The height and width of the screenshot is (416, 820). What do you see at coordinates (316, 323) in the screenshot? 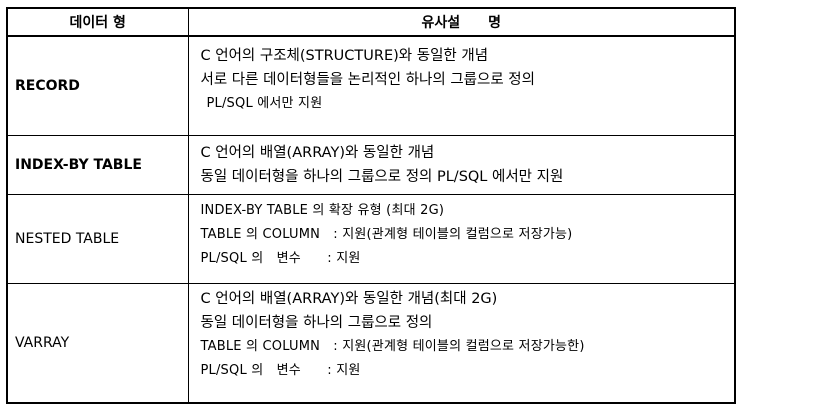
I see `desc-line: 동일 데이터형을 하나의 그룹으로 정의` at bounding box center [316, 323].